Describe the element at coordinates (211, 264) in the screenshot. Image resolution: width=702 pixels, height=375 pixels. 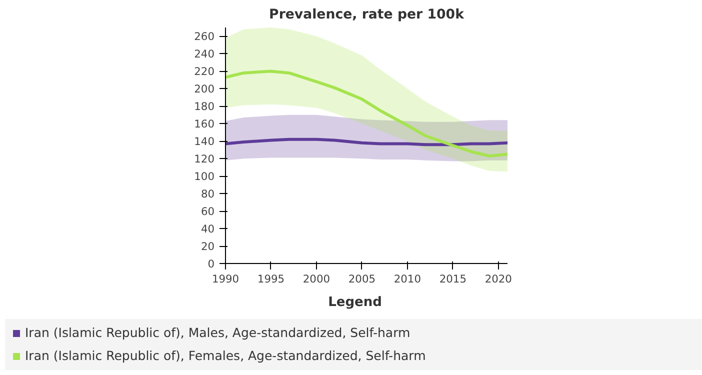
I see `y-tick-label: 0` at that location.